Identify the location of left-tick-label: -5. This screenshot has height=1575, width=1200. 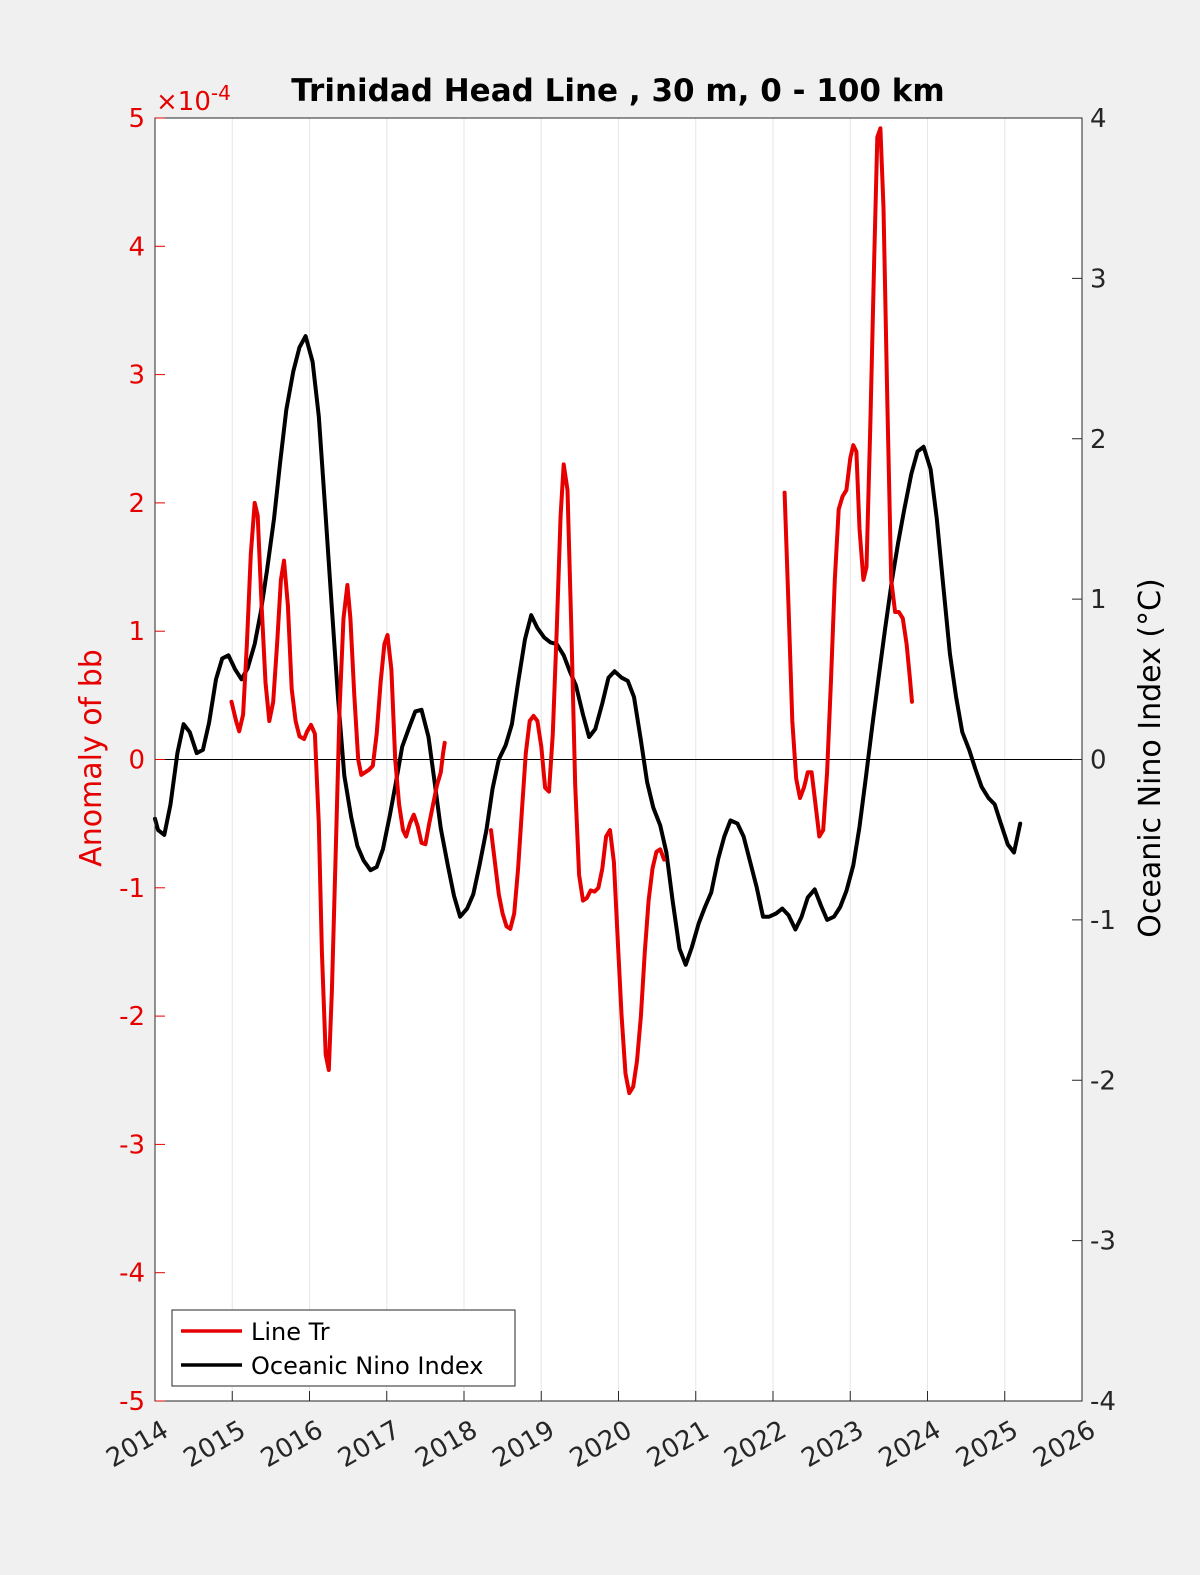
(132, 1402).